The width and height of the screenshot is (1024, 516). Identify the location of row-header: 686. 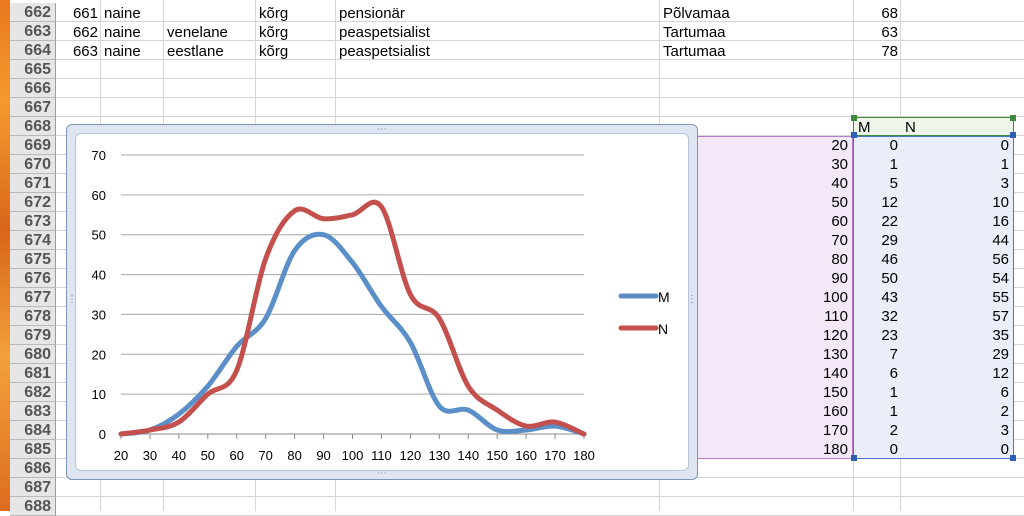
(33, 468).